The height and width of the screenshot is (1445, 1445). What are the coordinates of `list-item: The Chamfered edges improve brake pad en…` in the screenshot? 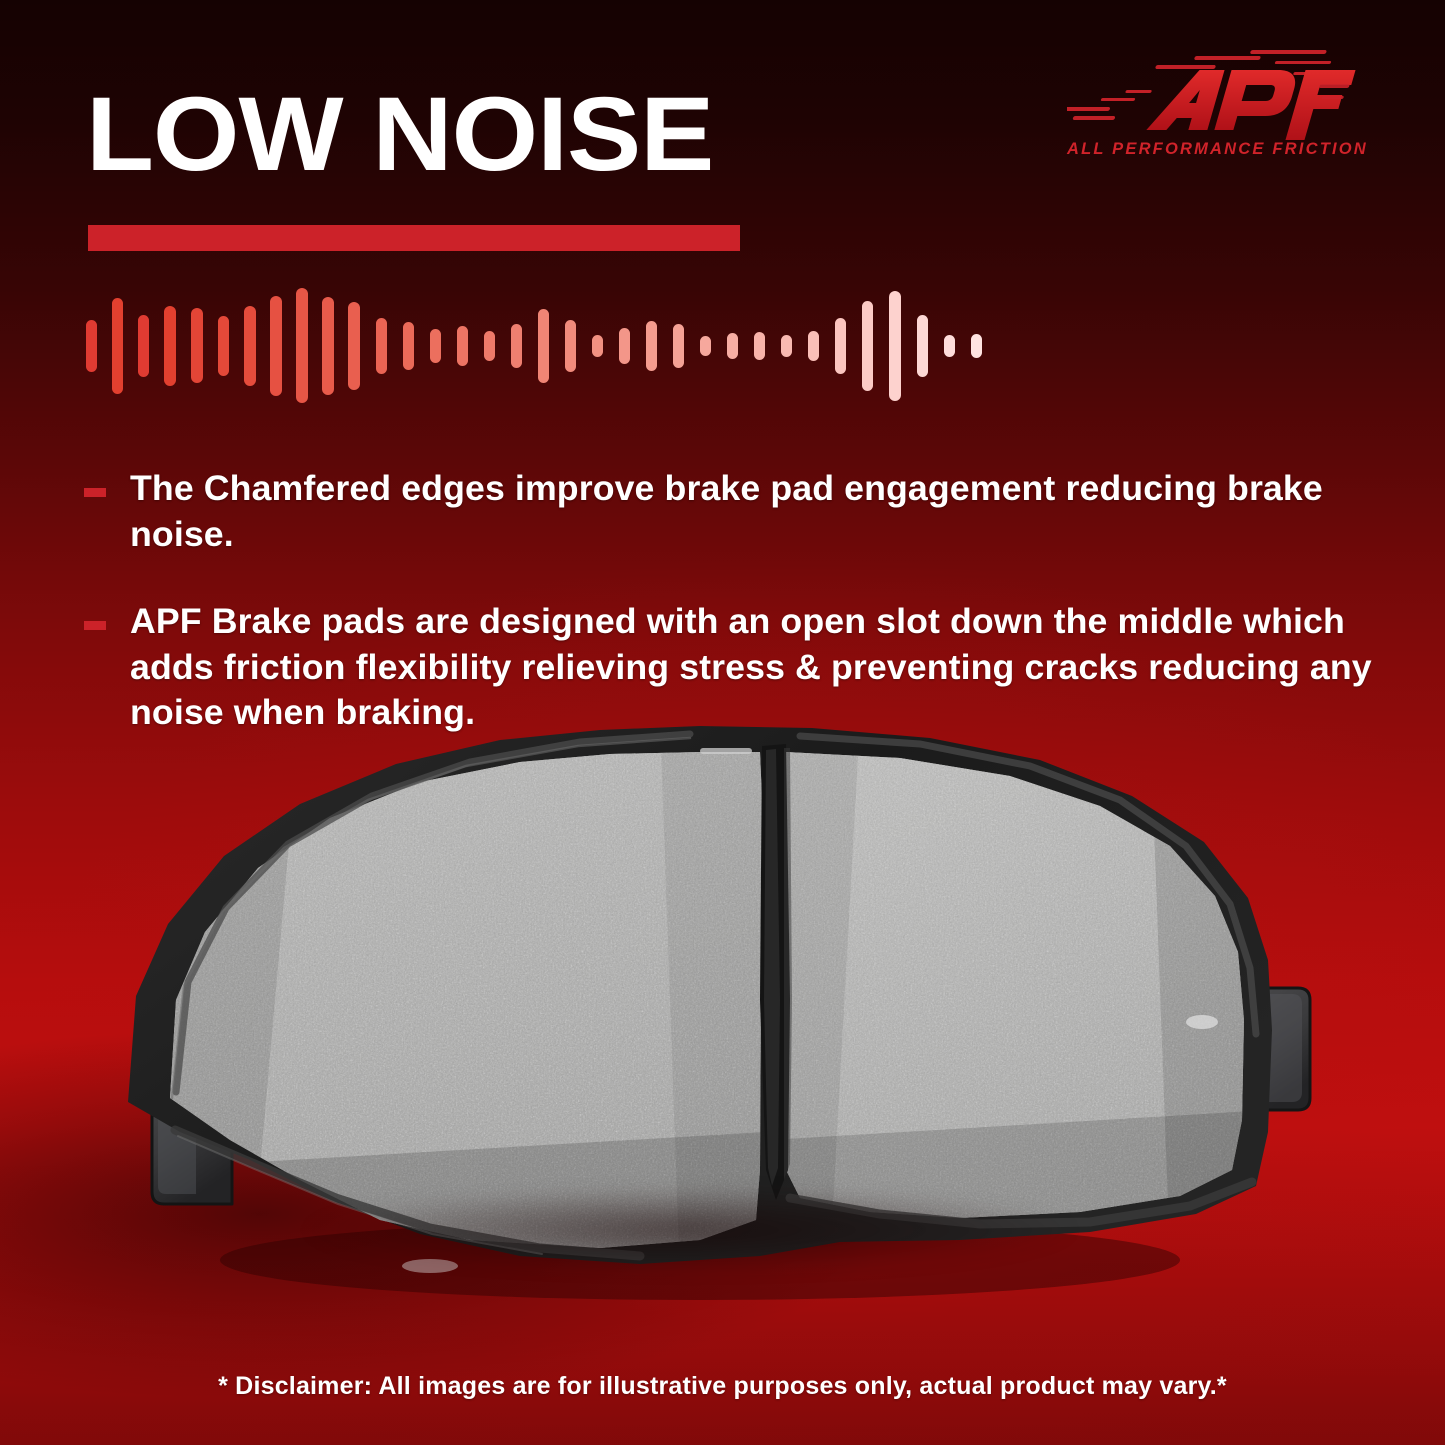 It's located at (734, 511).